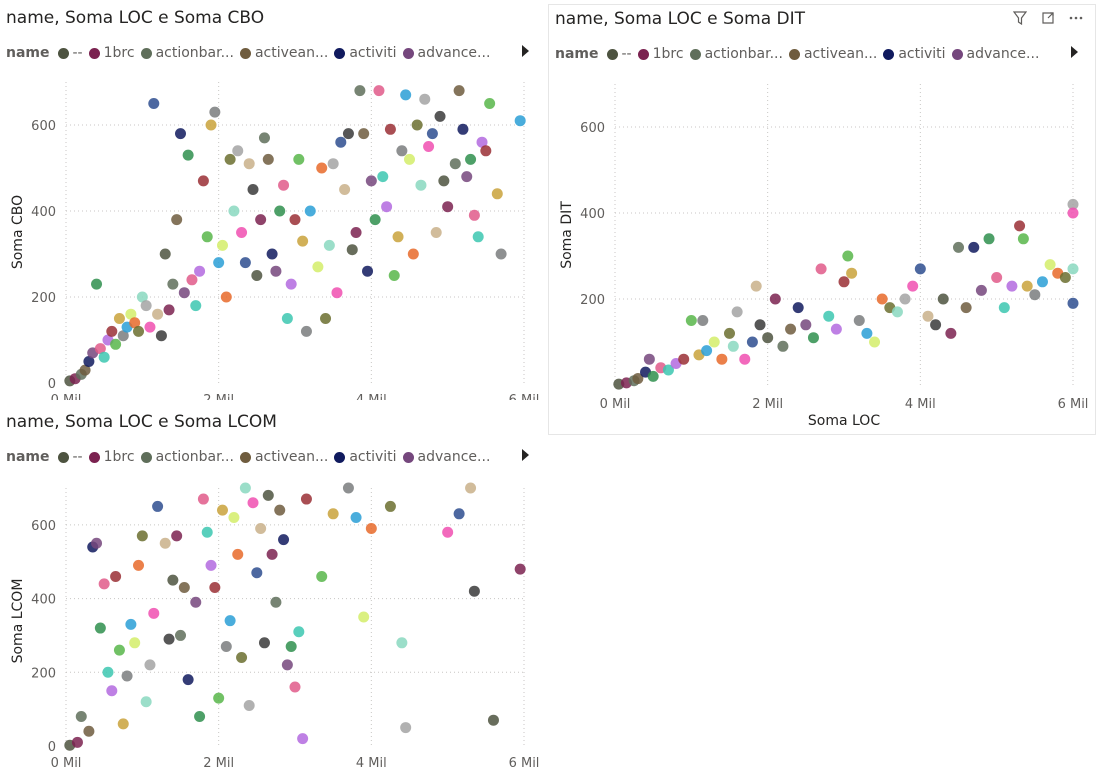 The height and width of the screenshot is (774, 1097). I want to click on filter-icon, so click(1020, 20).